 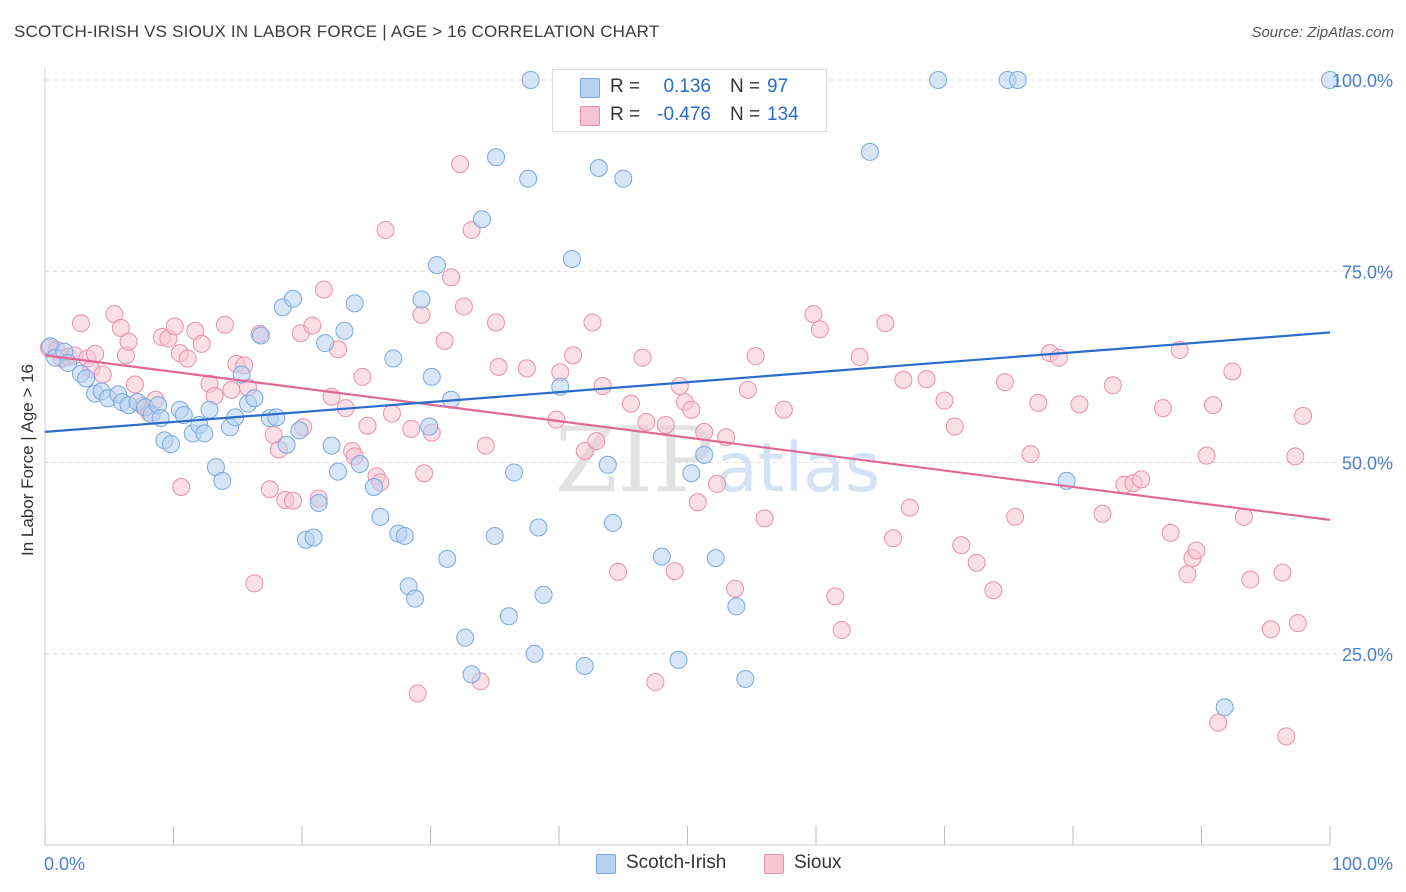 I want to click on y-tick-label: 50.0%, so click(x=1367, y=464).